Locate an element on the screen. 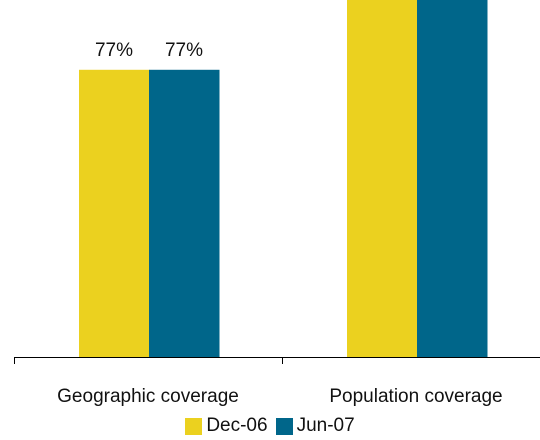 The height and width of the screenshot is (440, 540). category-labels-group: Geographic coverage Population coverage is located at coordinates (279, 396).